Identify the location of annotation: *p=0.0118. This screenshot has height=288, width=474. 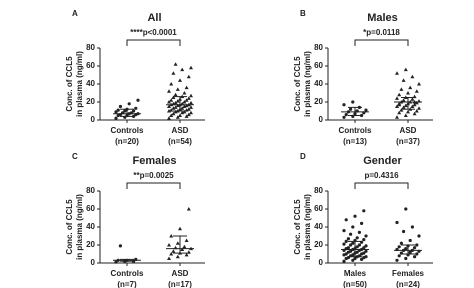
(381, 32).